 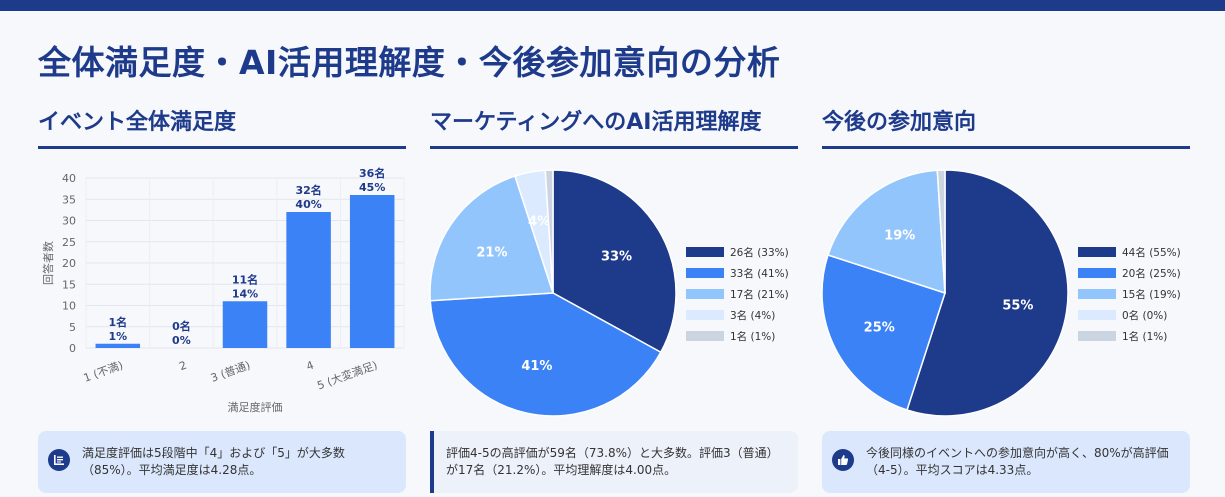 What do you see at coordinates (137, 122) in the screenshot?
I see `section-title-satisfaction: イベント全体満足度` at bounding box center [137, 122].